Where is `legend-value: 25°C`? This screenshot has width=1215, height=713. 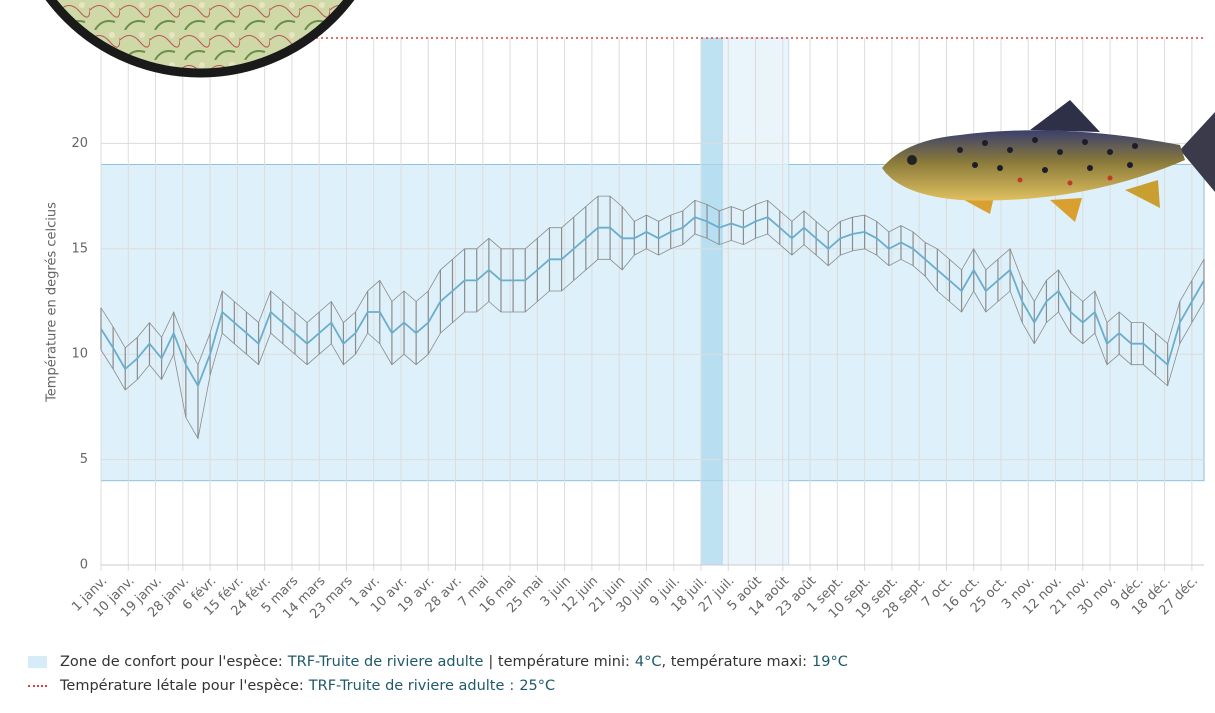
legend-value: 25°C is located at coordinates (537, 686).